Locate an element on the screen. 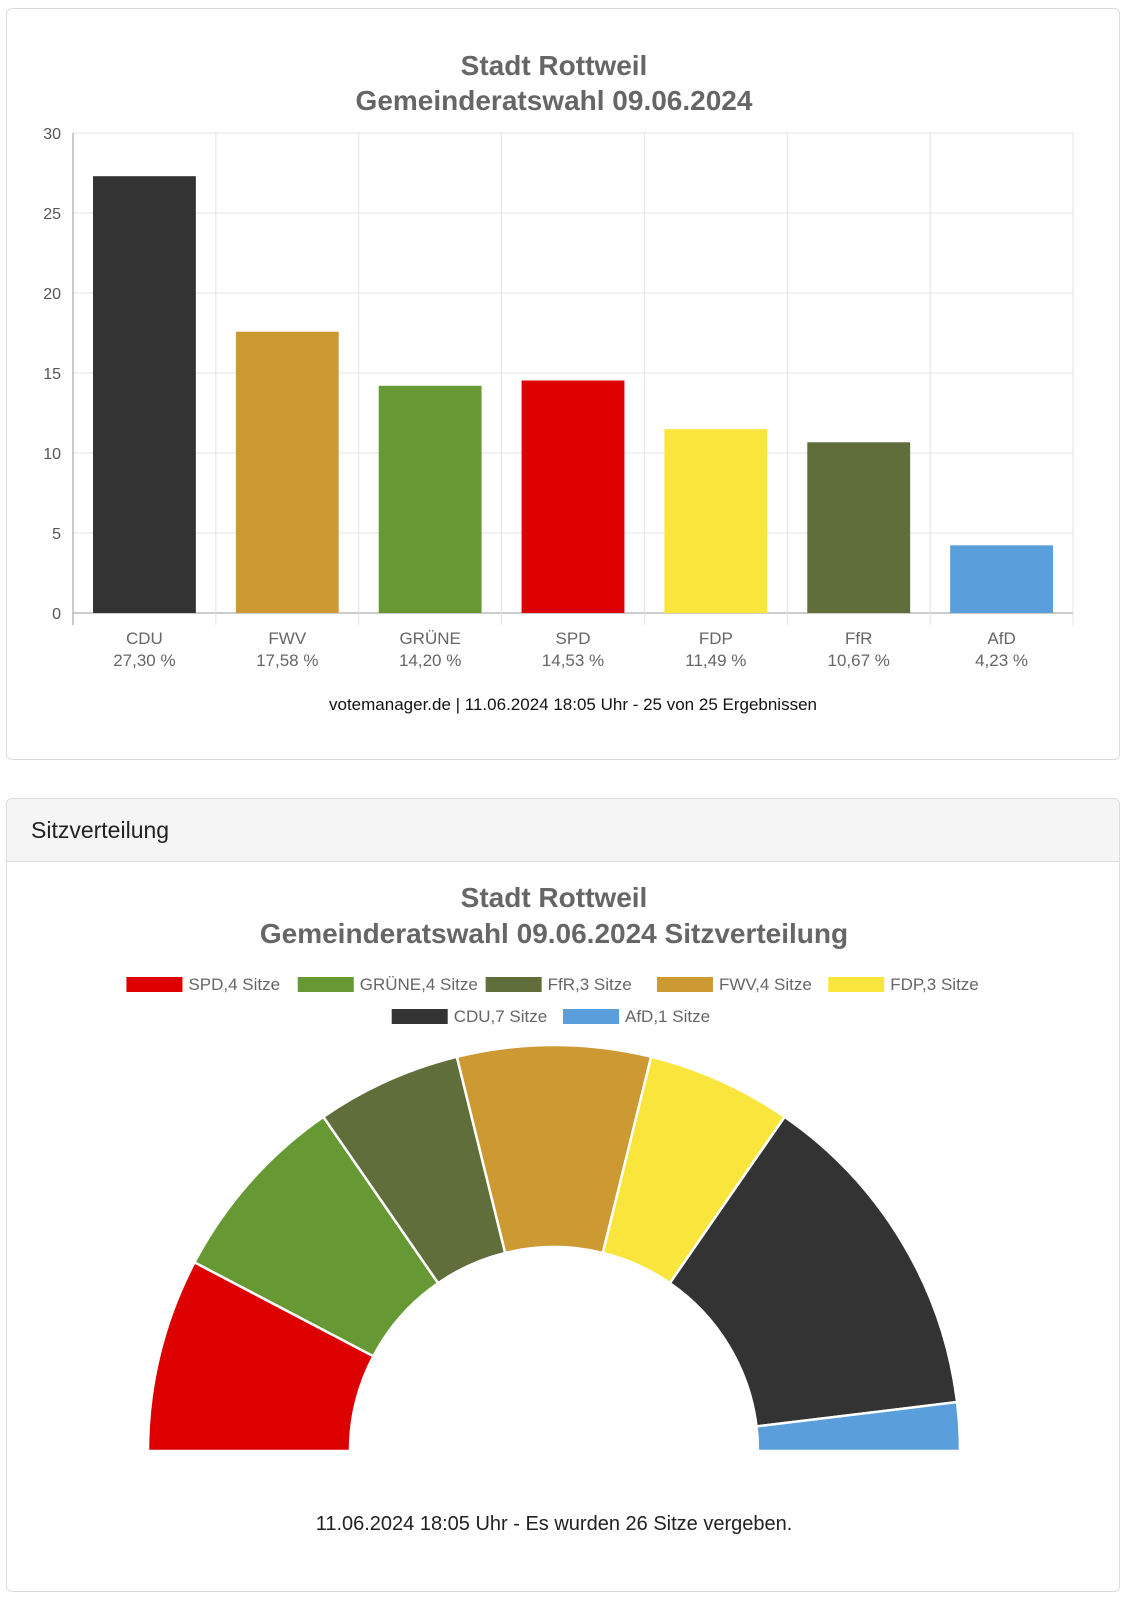 The height and width of the screenshot is (1600, 1126). category-label-ffr: FfR is located at coordinates (858, 638).